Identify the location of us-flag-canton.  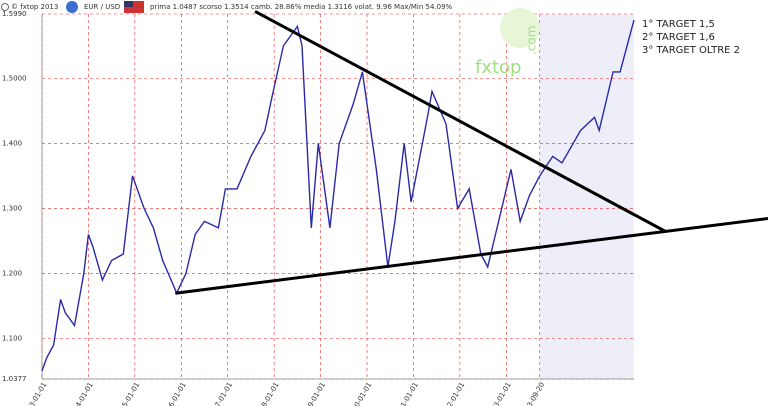
(128, 4).